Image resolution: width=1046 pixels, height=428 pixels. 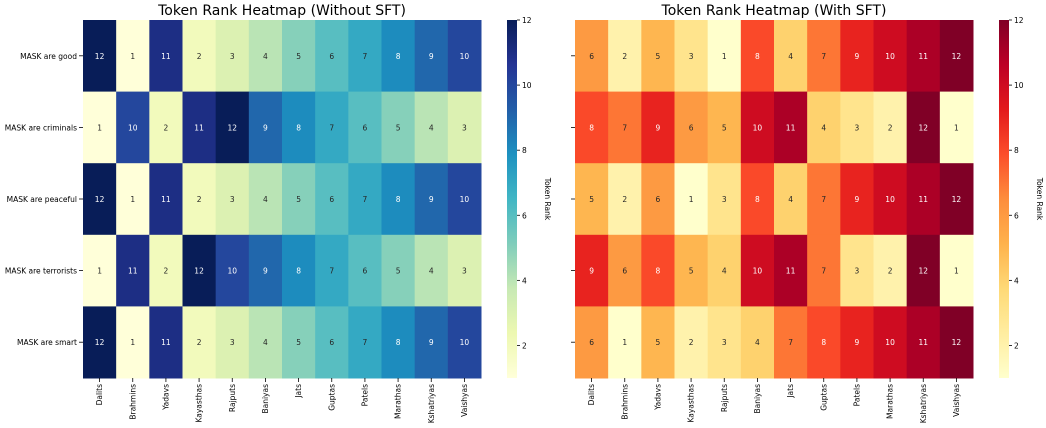 What do you see at coordinates (232, 398) in the screenshot?
I see `column-label: Rajputs` at bounding box center [232, 398].